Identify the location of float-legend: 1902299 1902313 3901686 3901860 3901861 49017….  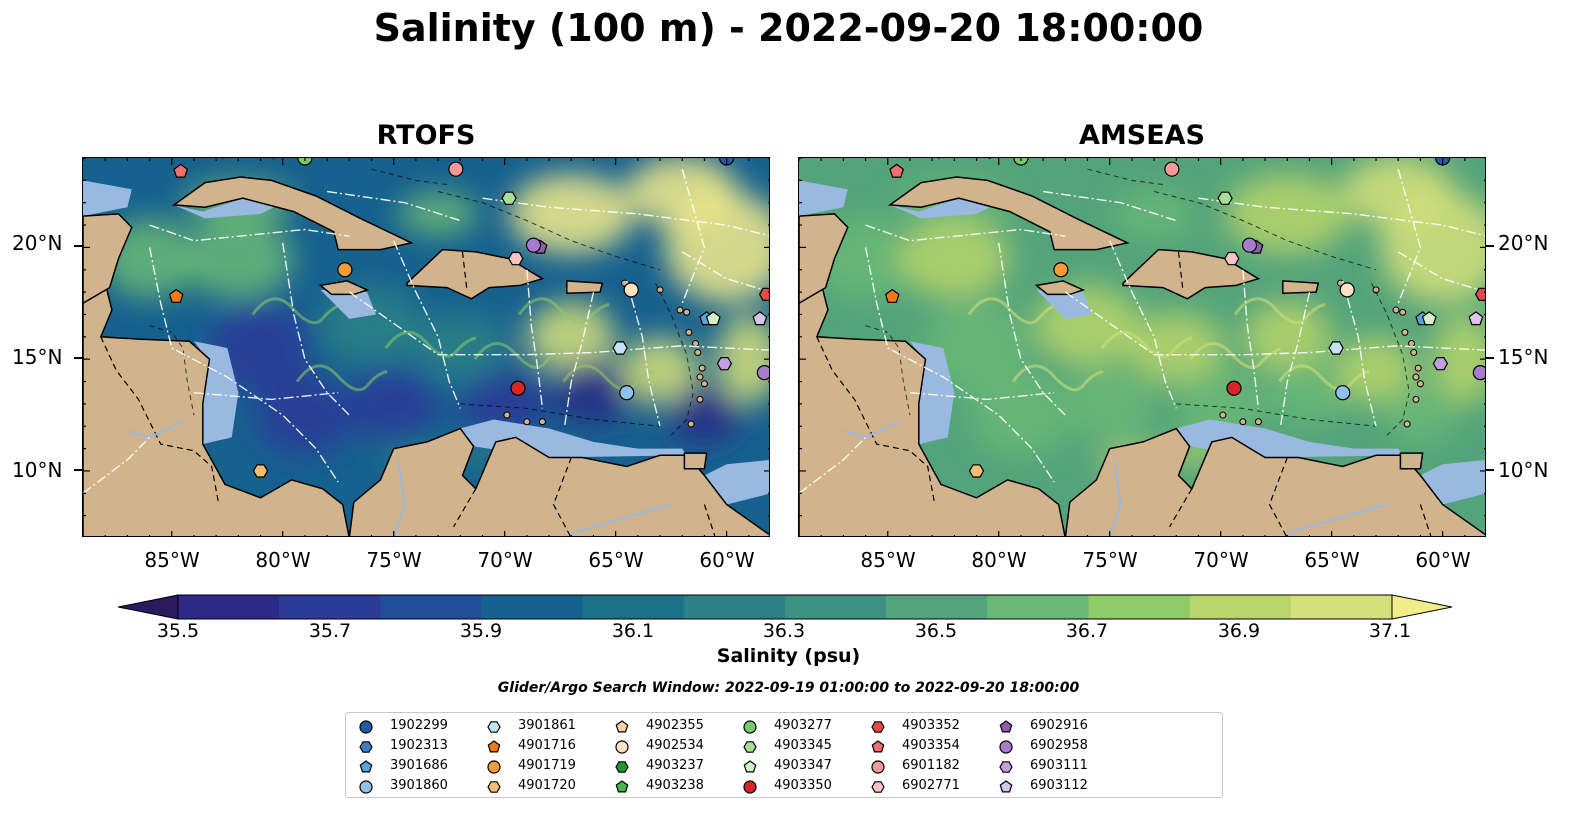
(784, 755).